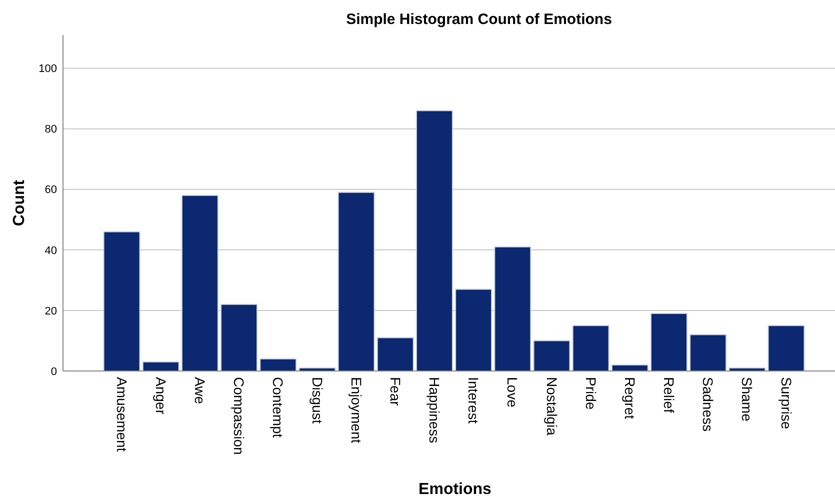  What do you see at coordinates (479, 19) in the screenshot?
I see `chart-title: Simple Histogram Count of Emotions` at bounding box center [479, 19].